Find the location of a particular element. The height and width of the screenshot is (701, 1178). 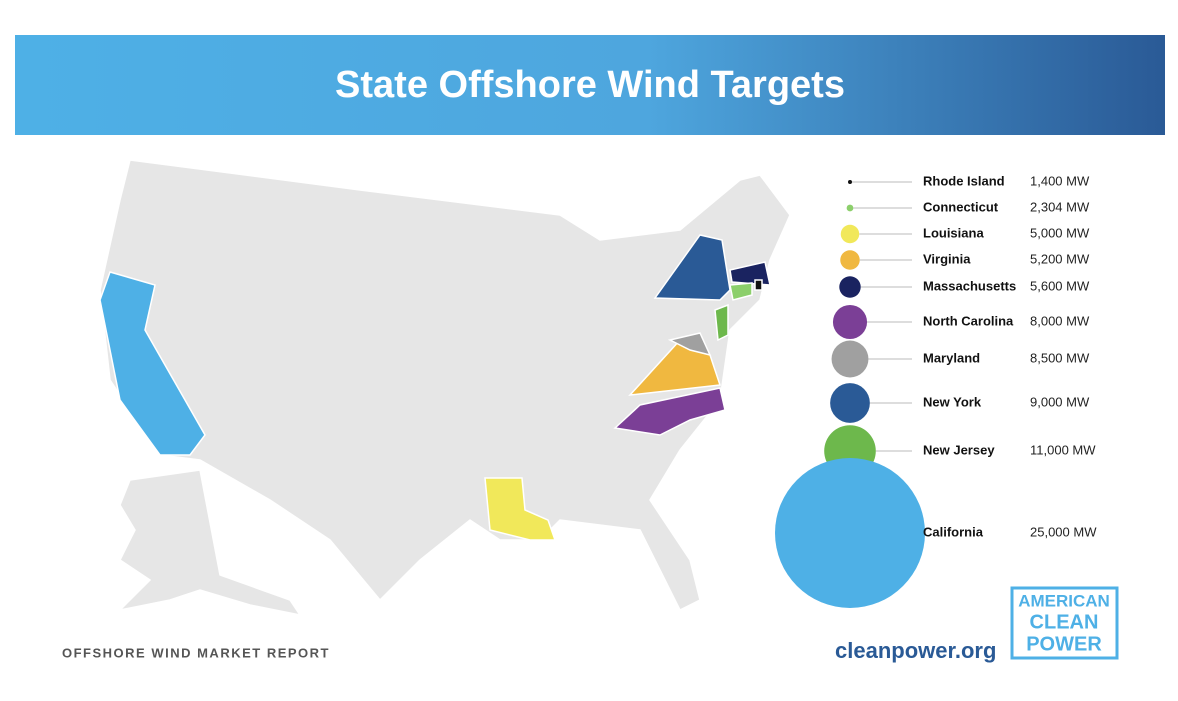

report-name: OFFSHORE WIND MARKET REPORT is located at coordinates (196, 652).